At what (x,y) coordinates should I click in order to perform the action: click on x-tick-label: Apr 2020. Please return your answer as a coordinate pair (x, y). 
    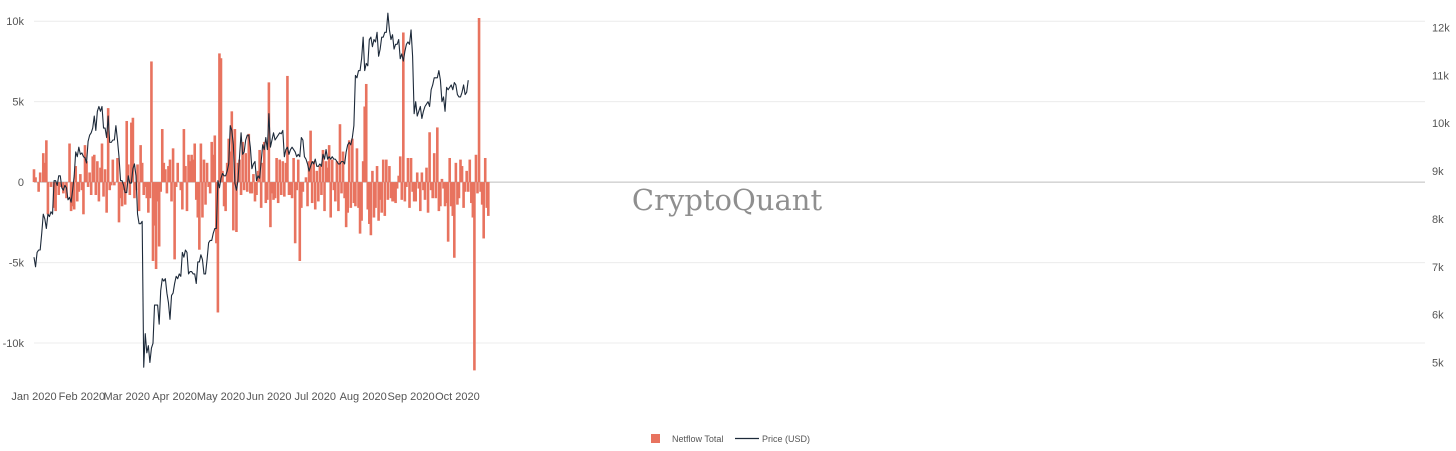
    Looking at the image, I should click on (174, 397).